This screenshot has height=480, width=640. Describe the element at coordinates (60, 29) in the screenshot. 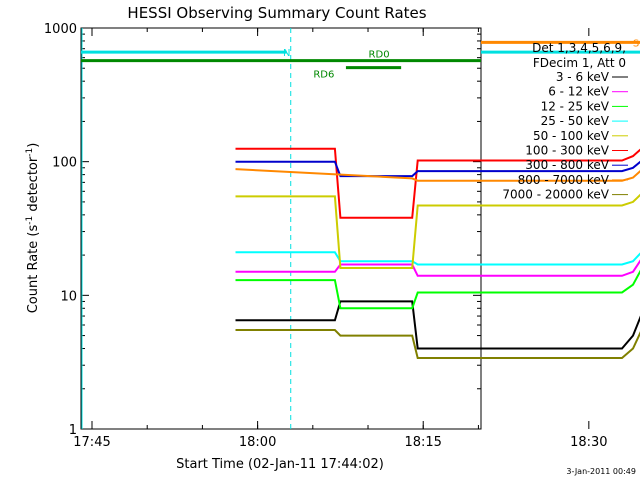

I see `y-tick-label: 1000` at that location.